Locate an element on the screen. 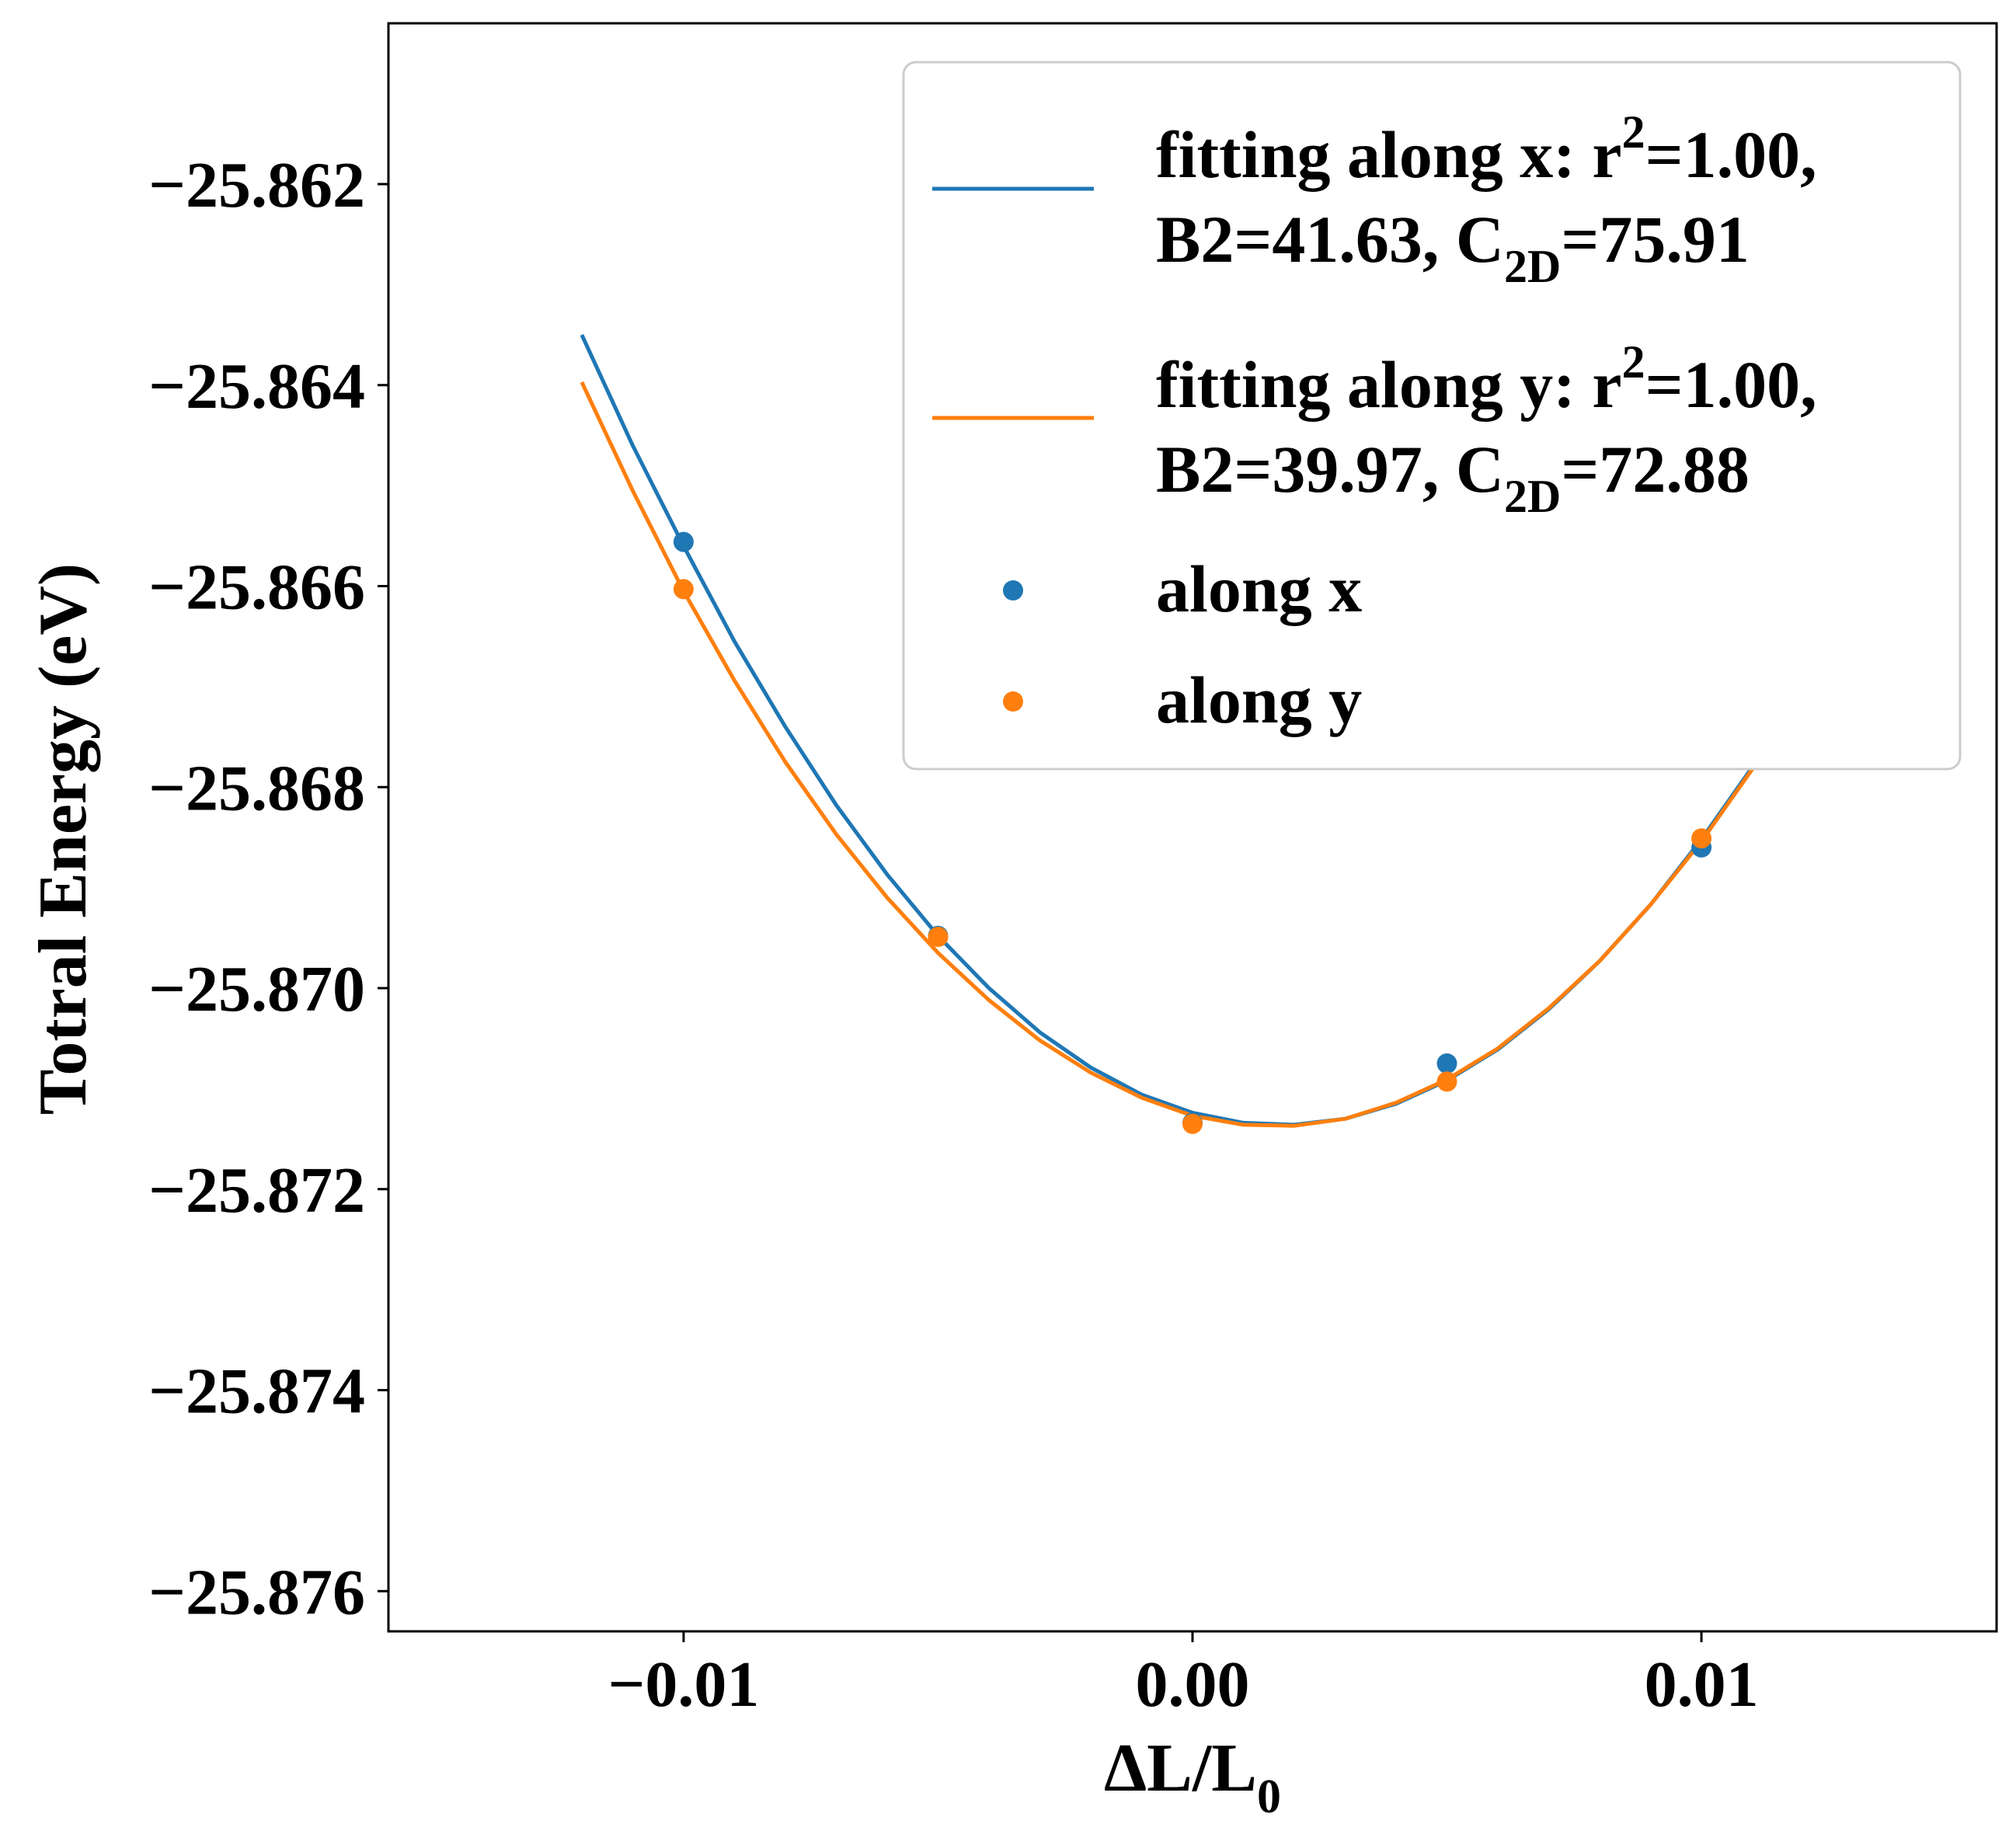 The image size is (2016, 1824). legend-label-fit-y-line2: B2=39.97, C2D=72.88 is located at coordinates (1453, 477).